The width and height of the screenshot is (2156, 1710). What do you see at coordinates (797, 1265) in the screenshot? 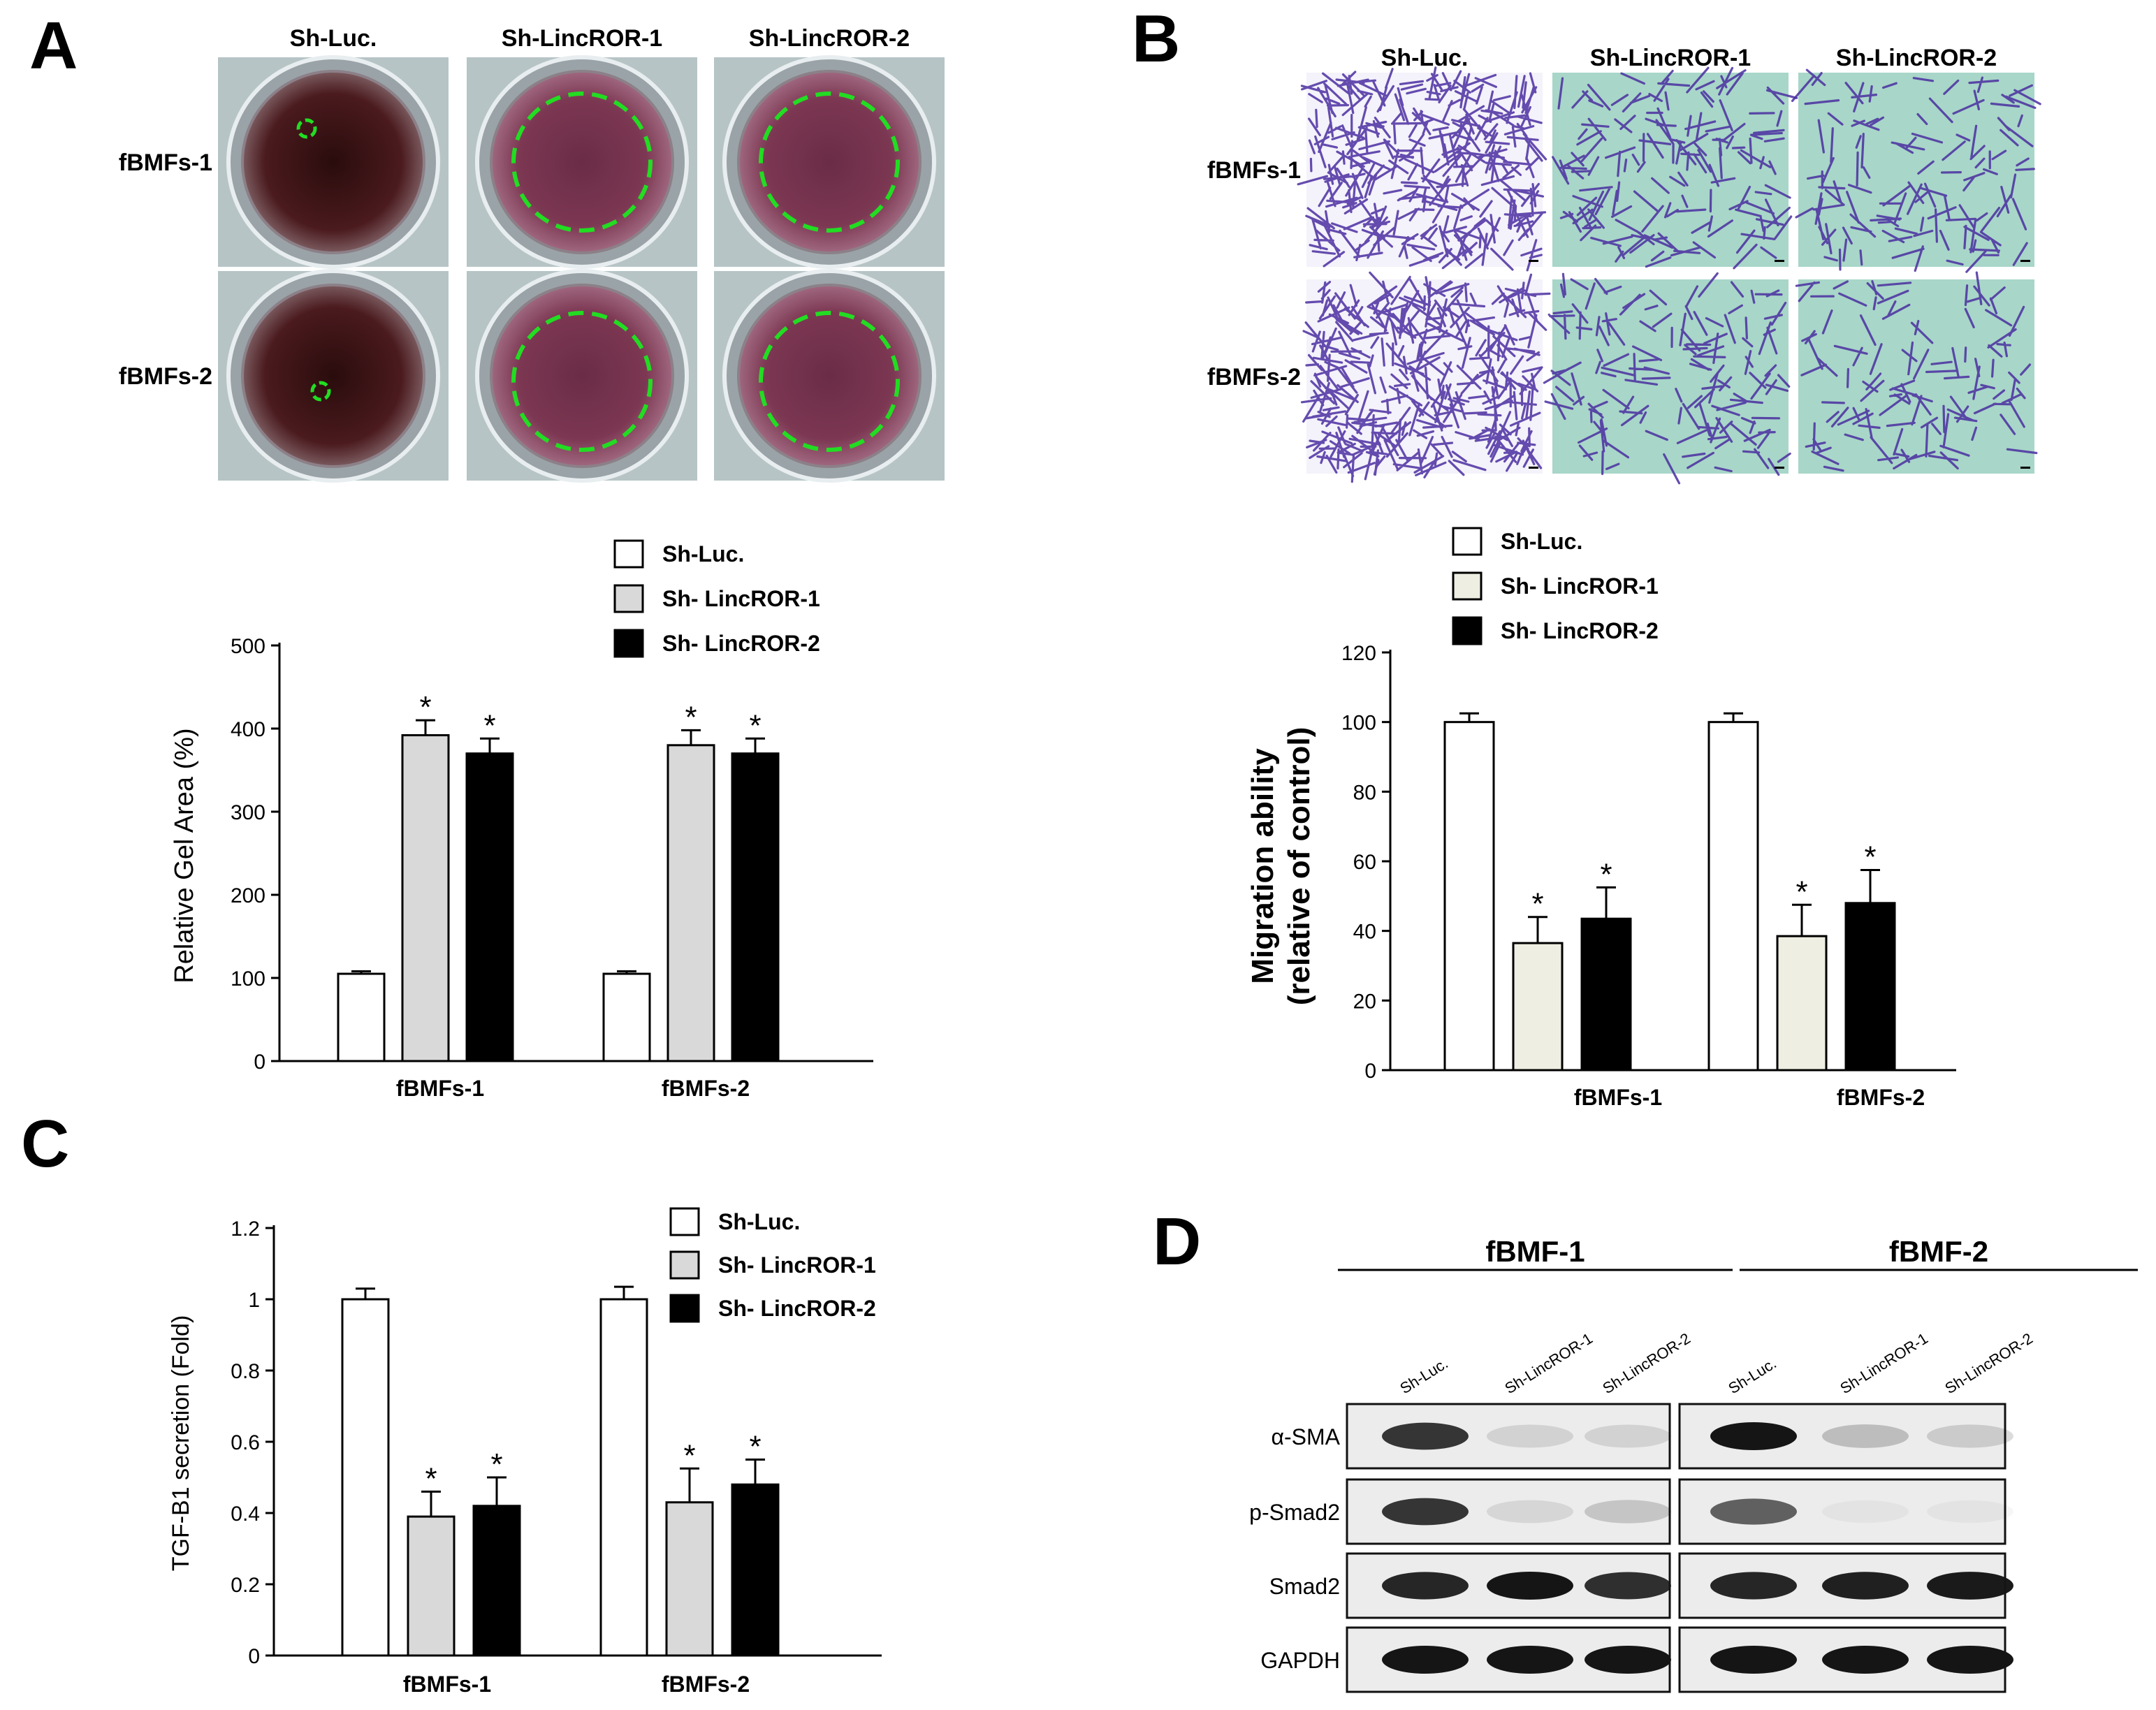
I see `legend-label-sh-lincror-1: Sh- LincROR-1` at bounding box center [797, 1265].